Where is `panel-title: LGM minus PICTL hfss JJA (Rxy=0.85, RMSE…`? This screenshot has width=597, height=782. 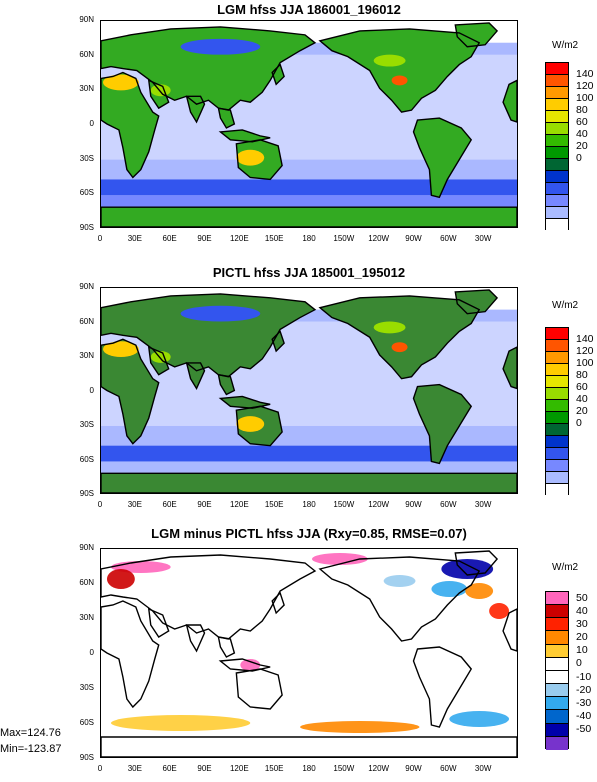
panel-title: LGM minus PICTL hfss JJA (Rxy=0.85, RMSE… is located at coordinates (309, 533).